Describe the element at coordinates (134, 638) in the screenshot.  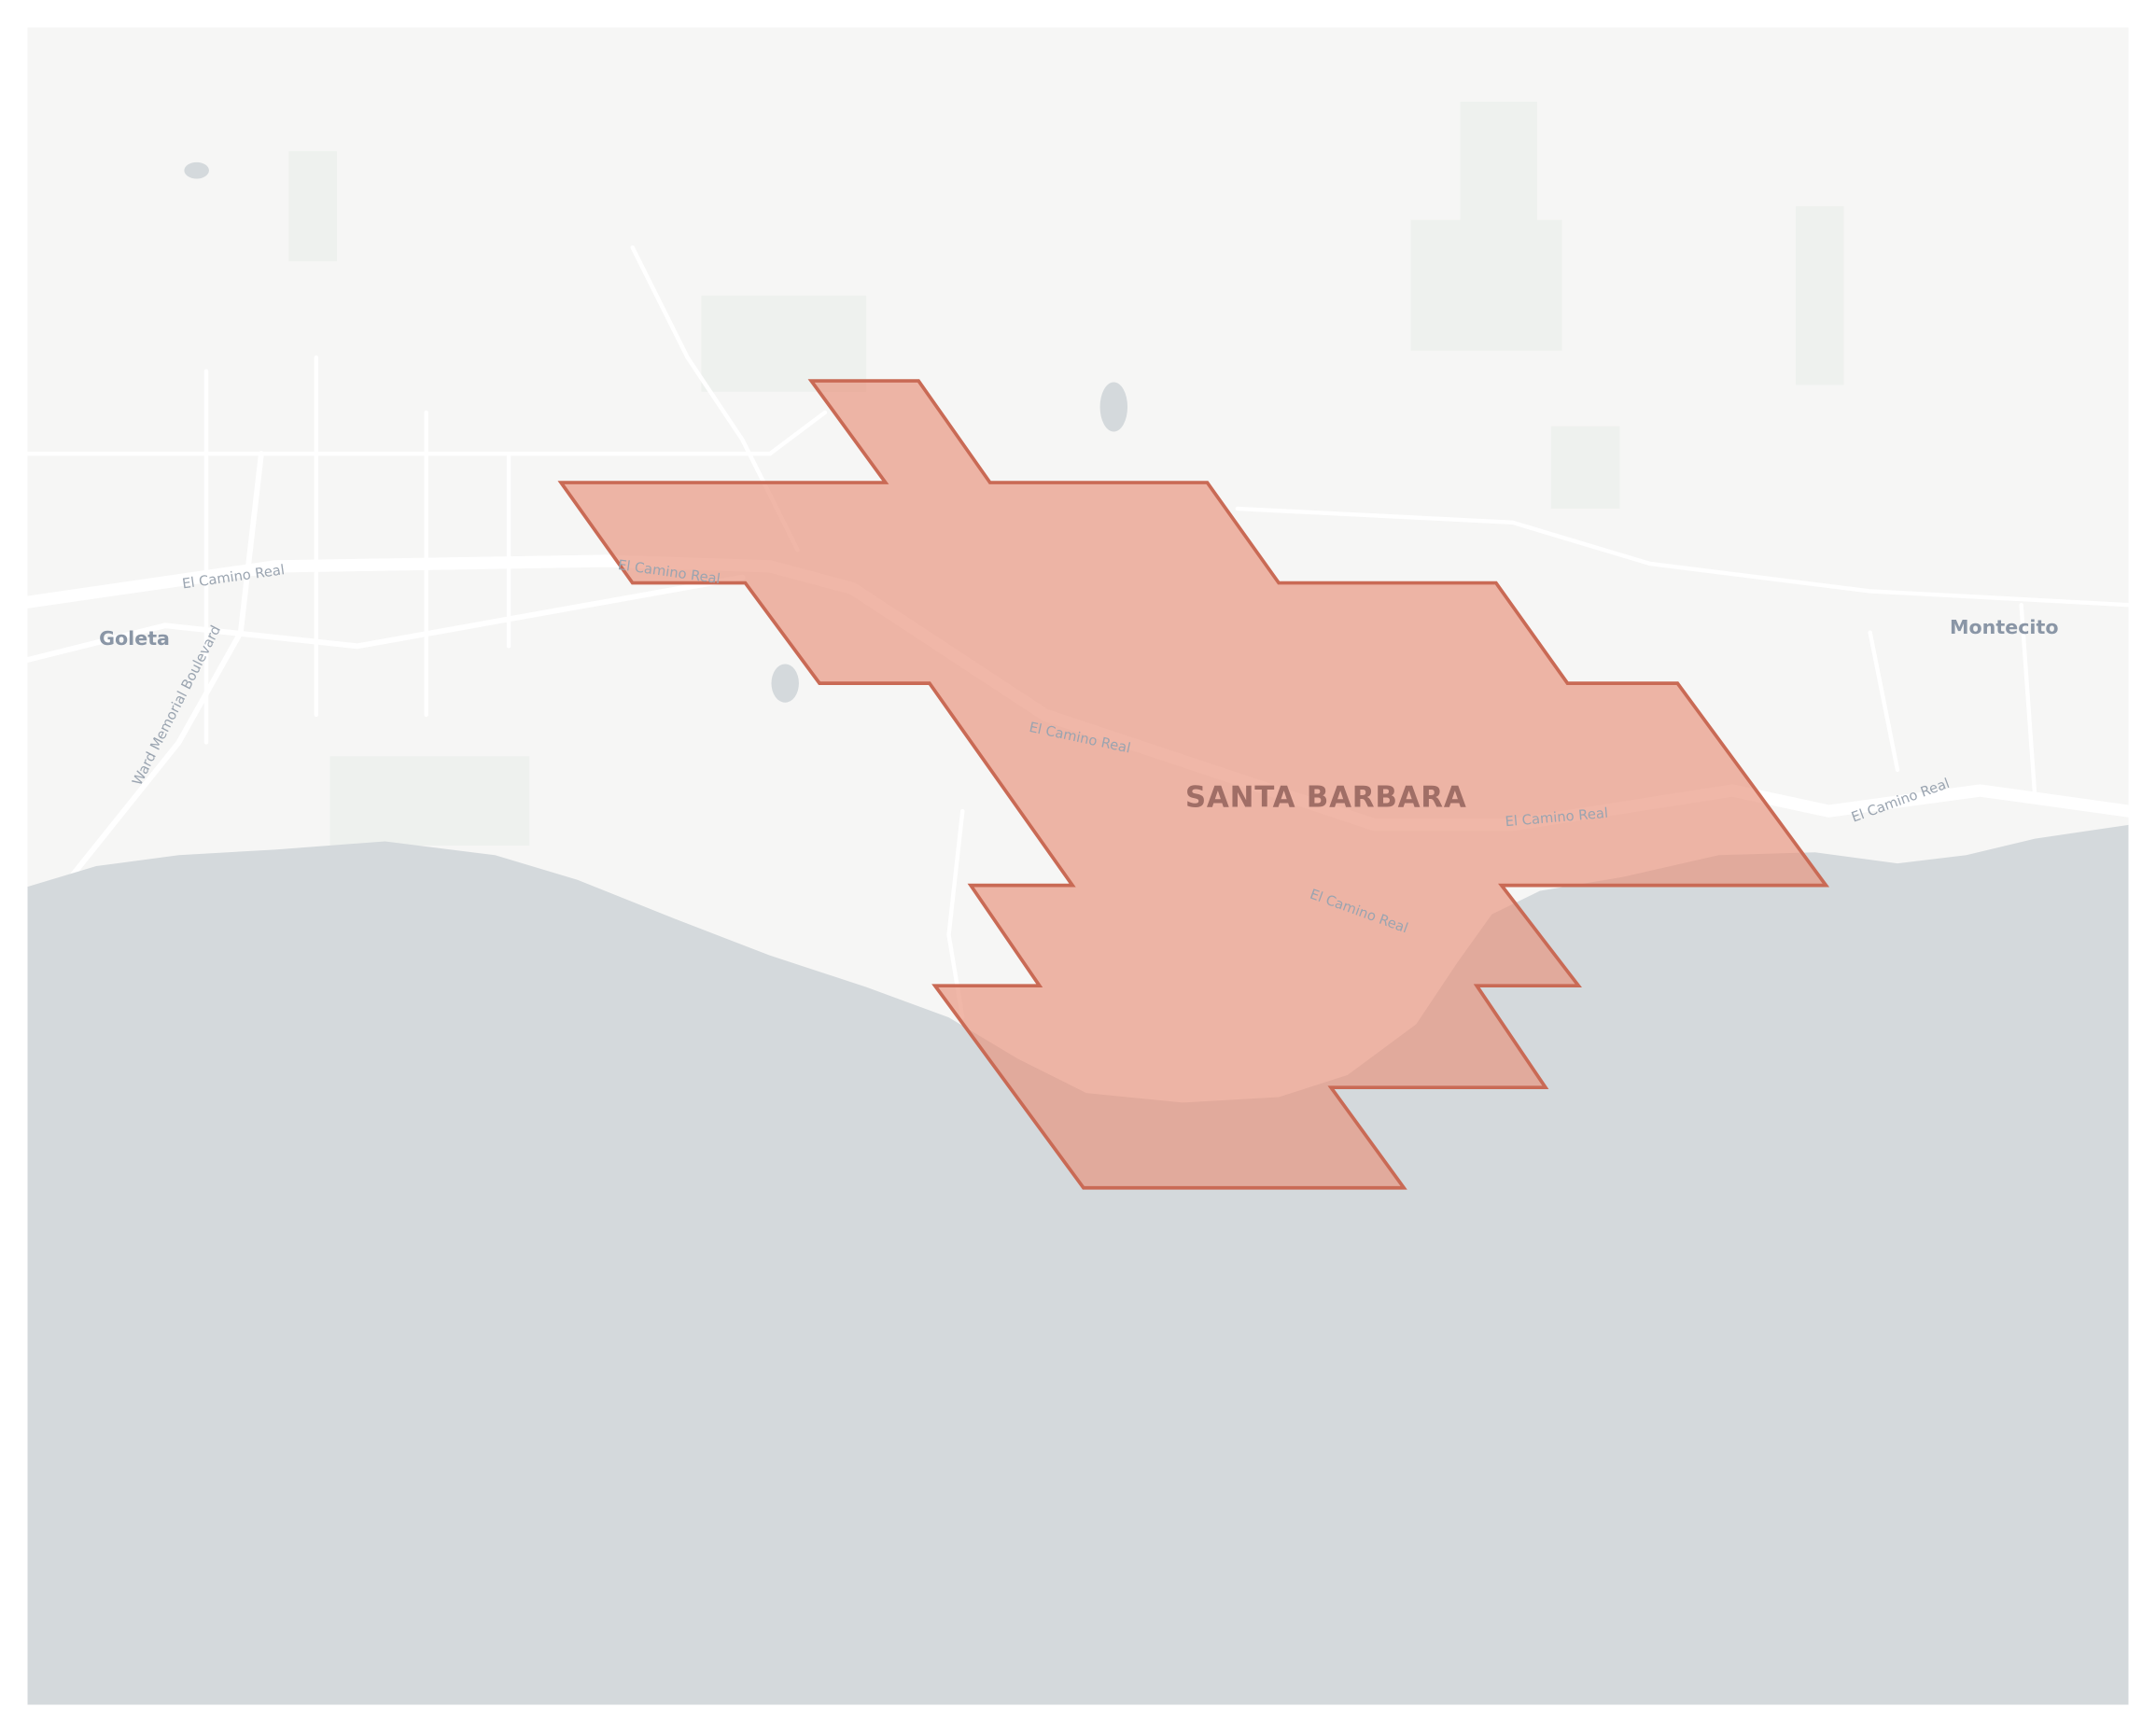
I see `place-label-goleta: Goleta` at that location.